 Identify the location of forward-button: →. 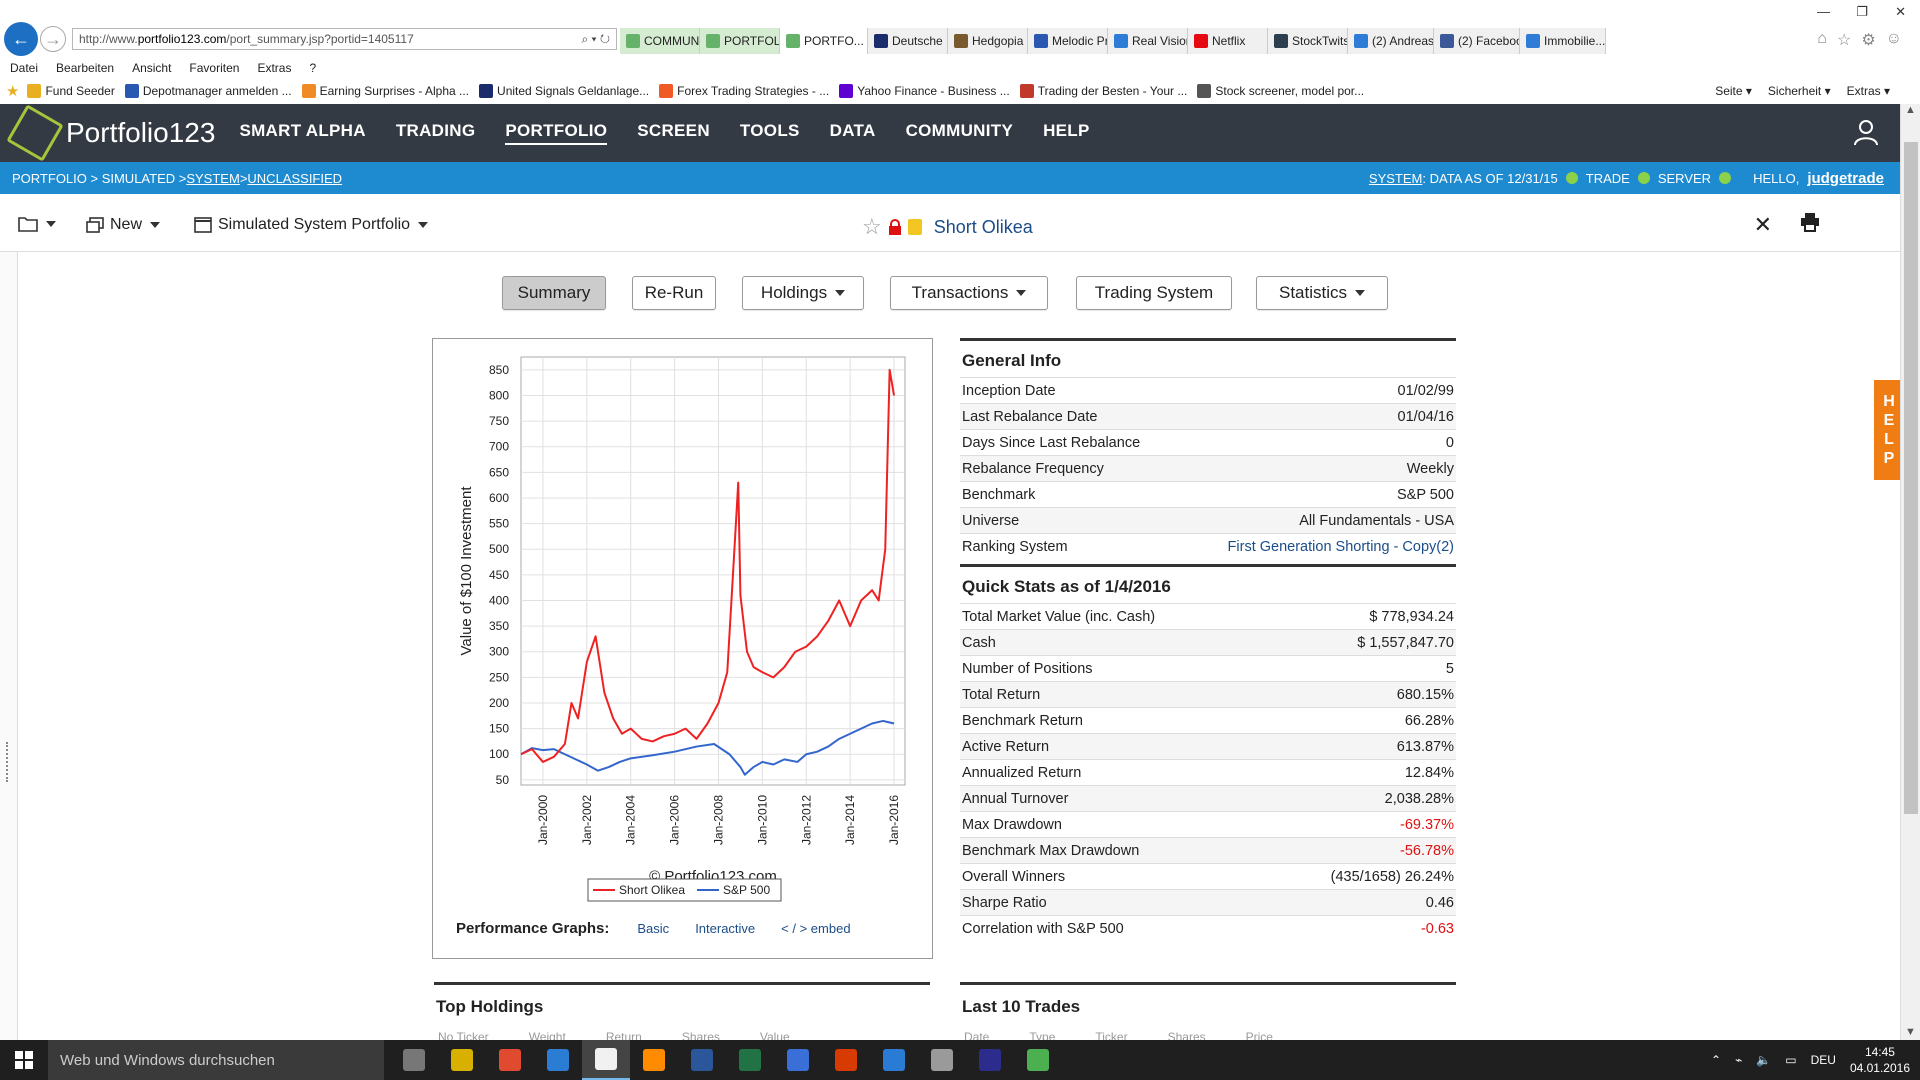
(53, 39).